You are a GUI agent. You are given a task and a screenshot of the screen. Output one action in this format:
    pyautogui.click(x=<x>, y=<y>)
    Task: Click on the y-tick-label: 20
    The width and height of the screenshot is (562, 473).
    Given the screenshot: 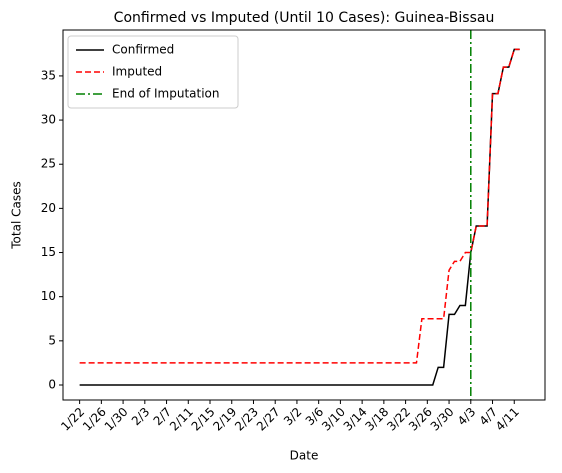 What is the action you would take?
    pyautogui.click(x=48, y=208)
    